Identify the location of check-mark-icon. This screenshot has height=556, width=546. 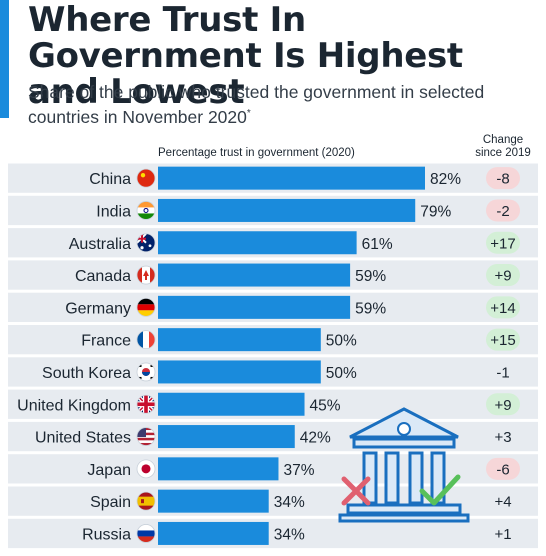
(440, 490).